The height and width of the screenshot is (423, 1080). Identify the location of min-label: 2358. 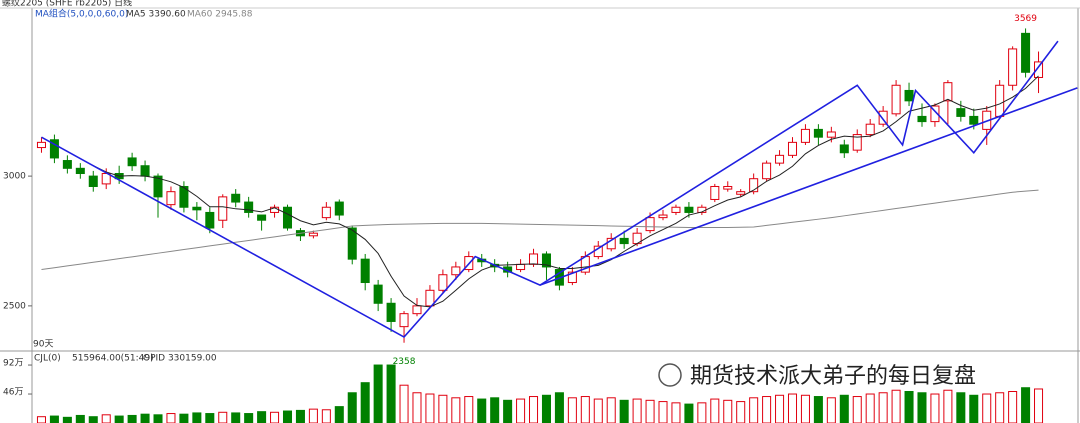
(404, 362).